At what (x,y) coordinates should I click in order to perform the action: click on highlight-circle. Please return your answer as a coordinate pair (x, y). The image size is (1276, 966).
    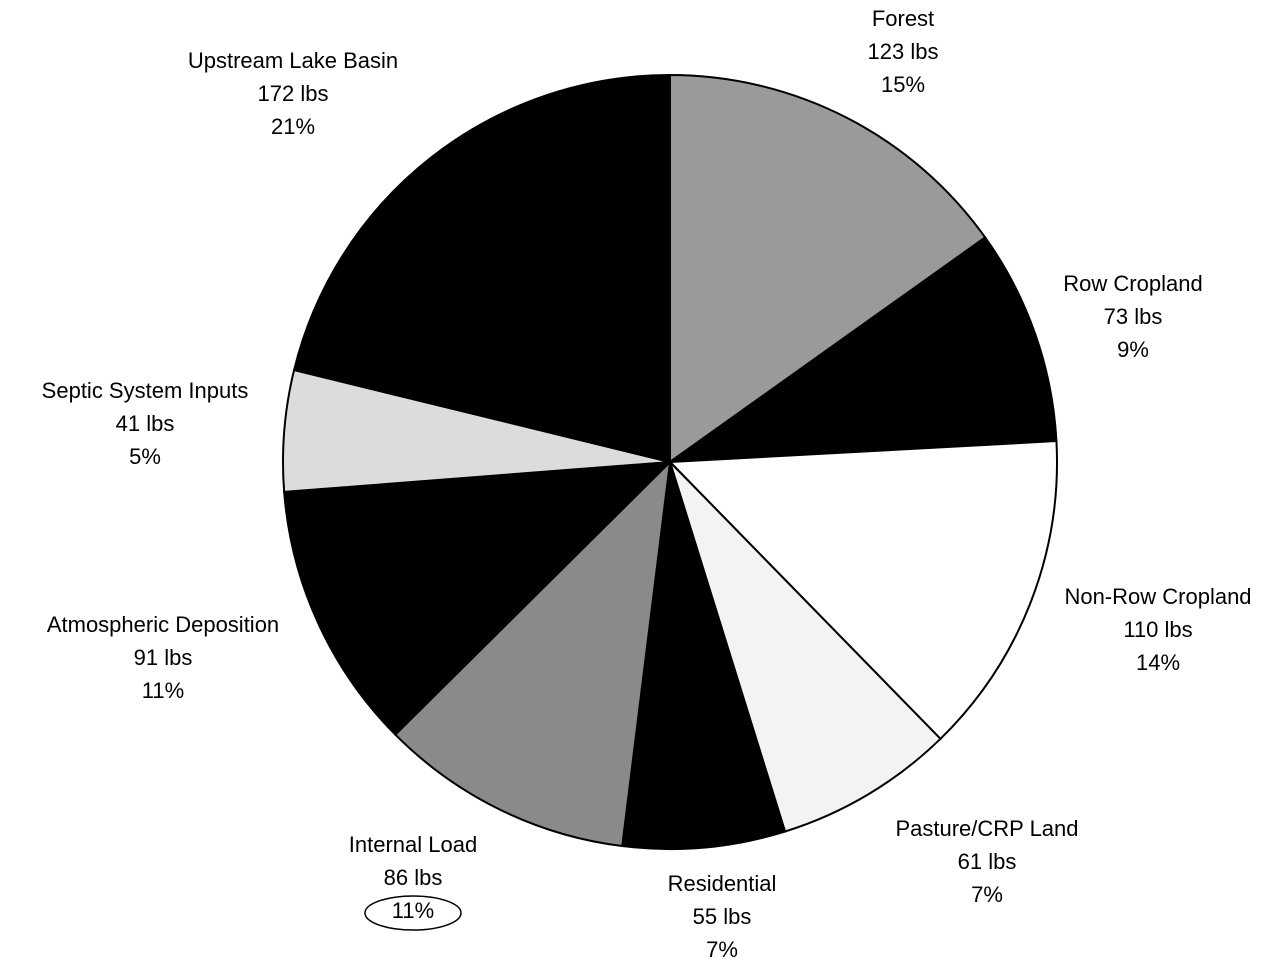
    Looking at the image, I should click on (413, 913).